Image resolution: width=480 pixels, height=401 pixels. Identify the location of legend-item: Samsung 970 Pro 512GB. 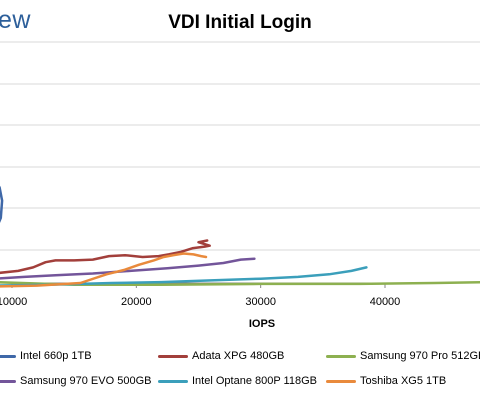
(403, 356).